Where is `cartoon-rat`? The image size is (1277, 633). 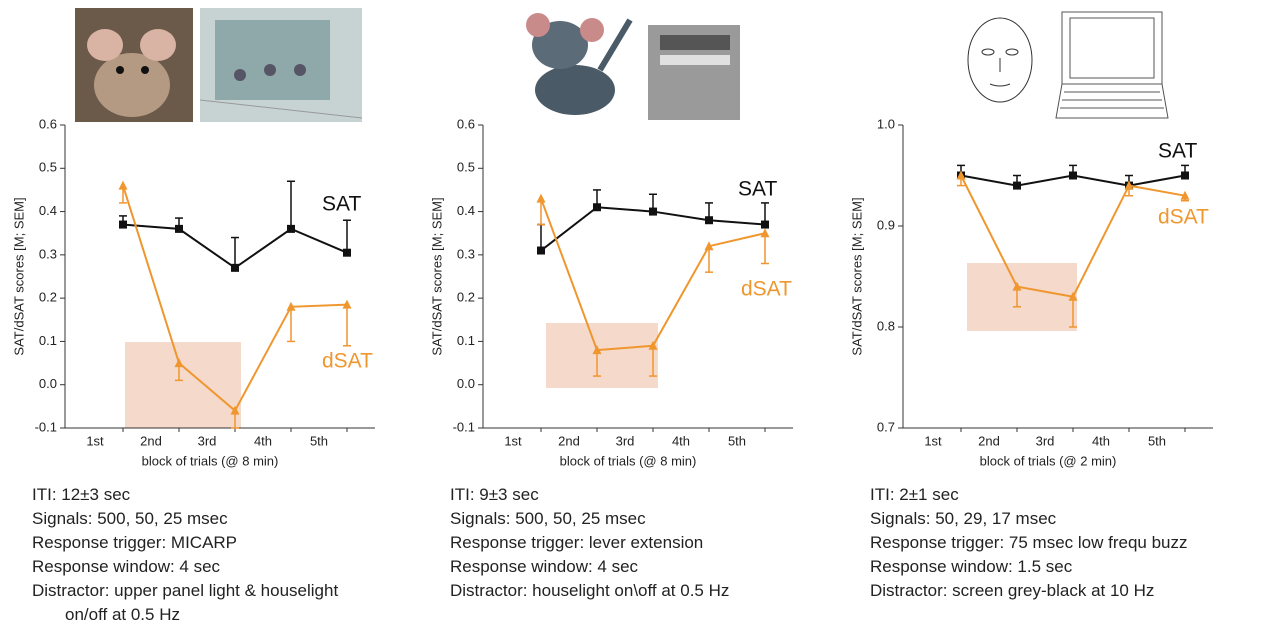
cartoon-rat is located at coordinates (579, 64).